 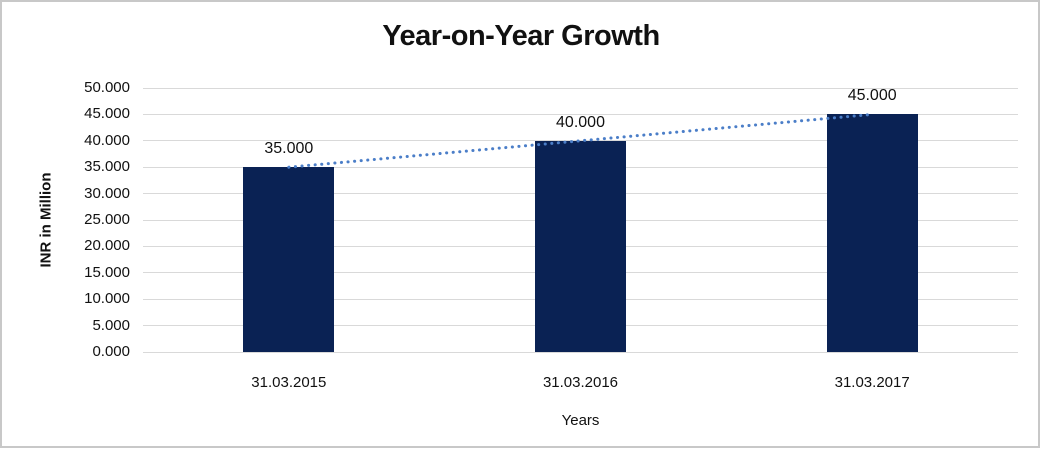 What do you see at coordinates (107, 299) in the screenshot?
I see `y-tick-label: 10.000` at bounding box center [107, 299].